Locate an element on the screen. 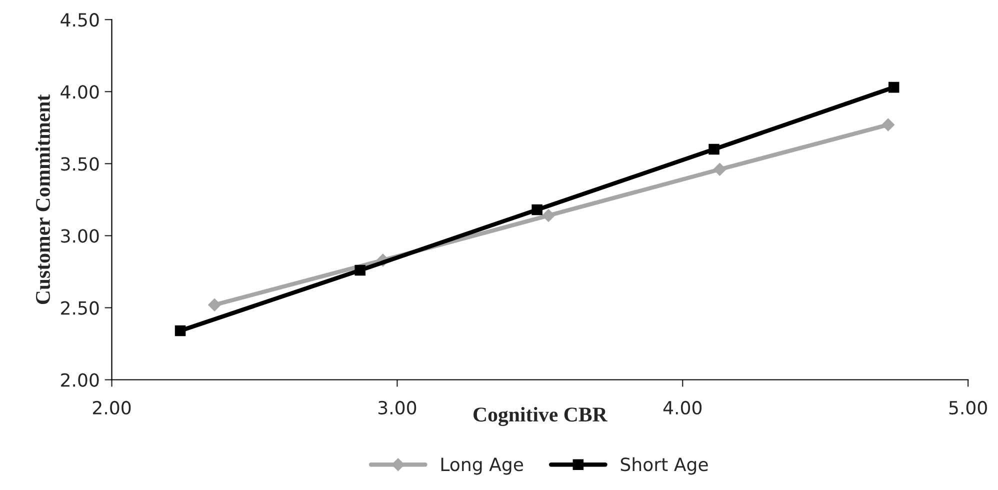 This screenshot has height=490, width=998. y-tick-label: 4.50 is located at coordinates (79, 20).